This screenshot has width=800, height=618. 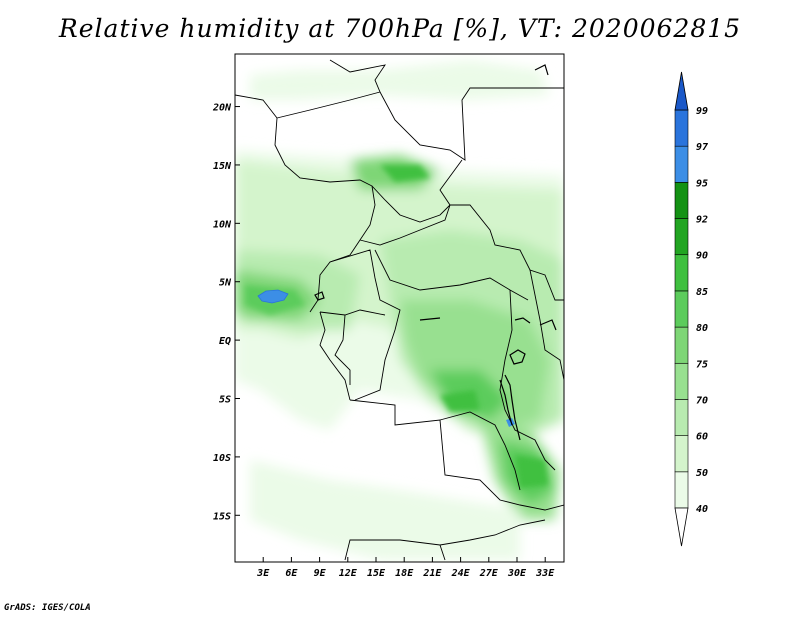 I want to click on colorbar-label: 50, so click(x=702, y=473).